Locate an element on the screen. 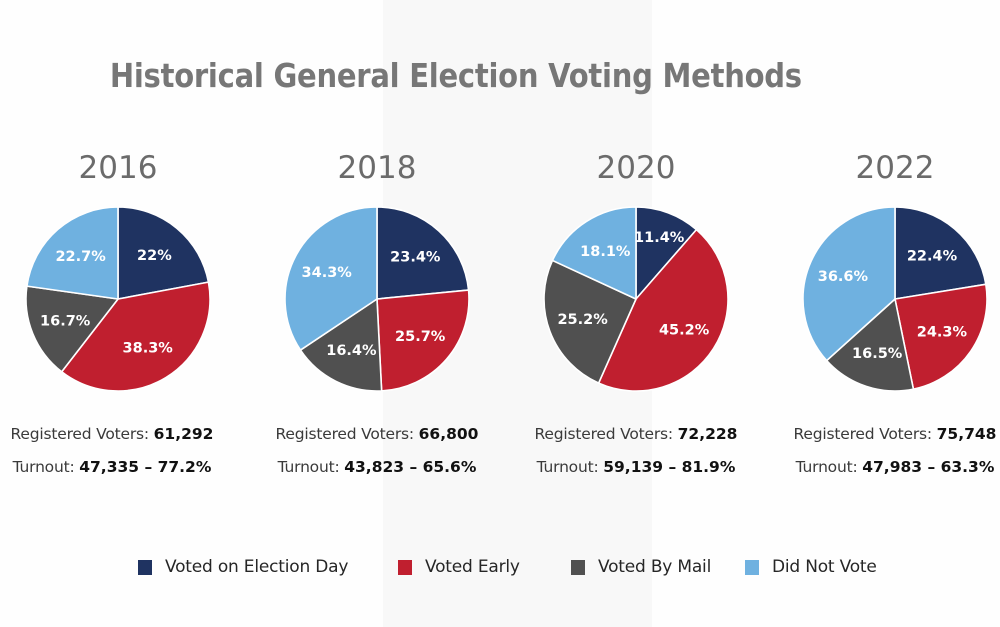 The width and height of the screenshot is (1000, 627). pie-data-label: 22.7% is located at coordinates (80, 257).